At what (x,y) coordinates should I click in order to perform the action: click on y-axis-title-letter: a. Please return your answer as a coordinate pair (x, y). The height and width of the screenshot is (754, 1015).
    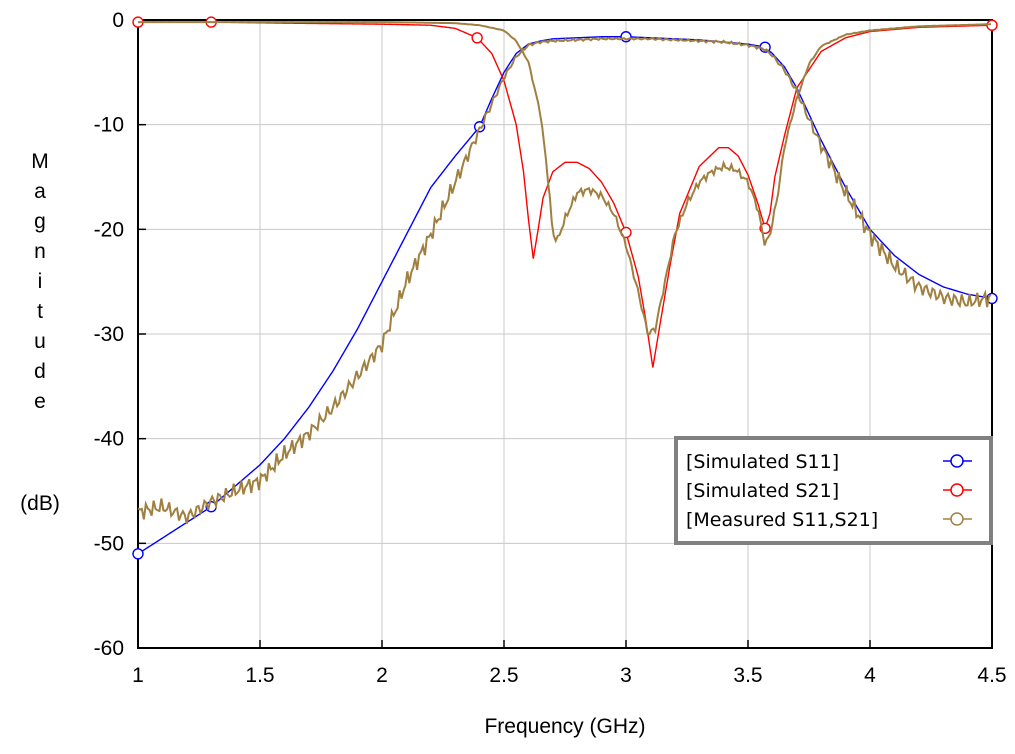
    Looking at the image, I should click on (40, 191).